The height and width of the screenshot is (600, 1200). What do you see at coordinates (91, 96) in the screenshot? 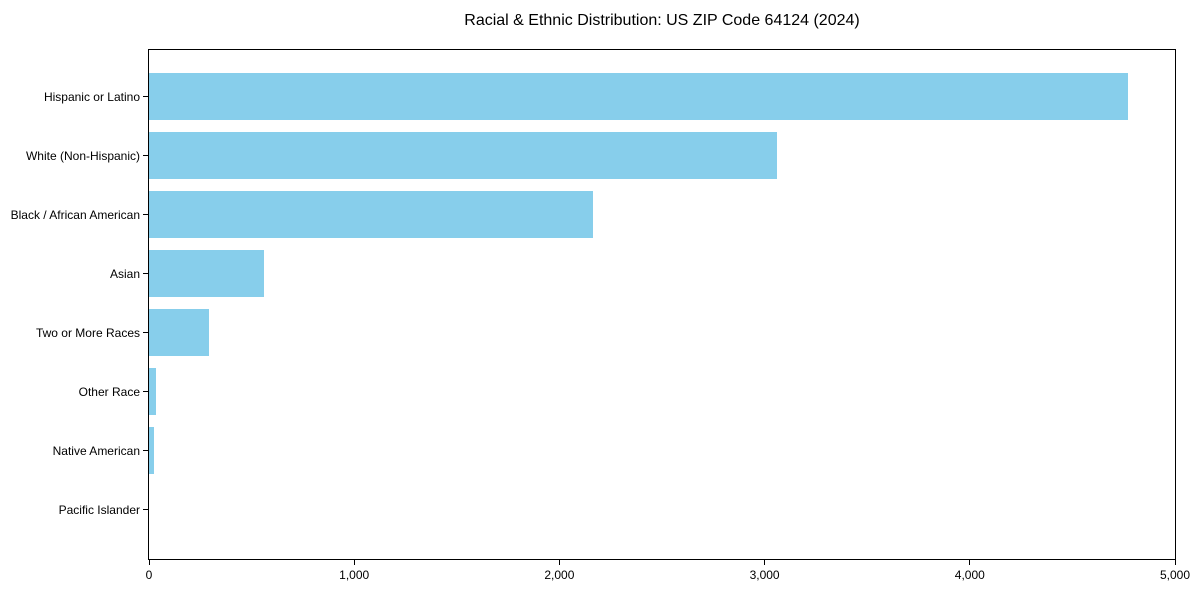
I see `y-tick-label-hispanic-or-latino: Hispanic or Latino` at bounding box center [91, 96].